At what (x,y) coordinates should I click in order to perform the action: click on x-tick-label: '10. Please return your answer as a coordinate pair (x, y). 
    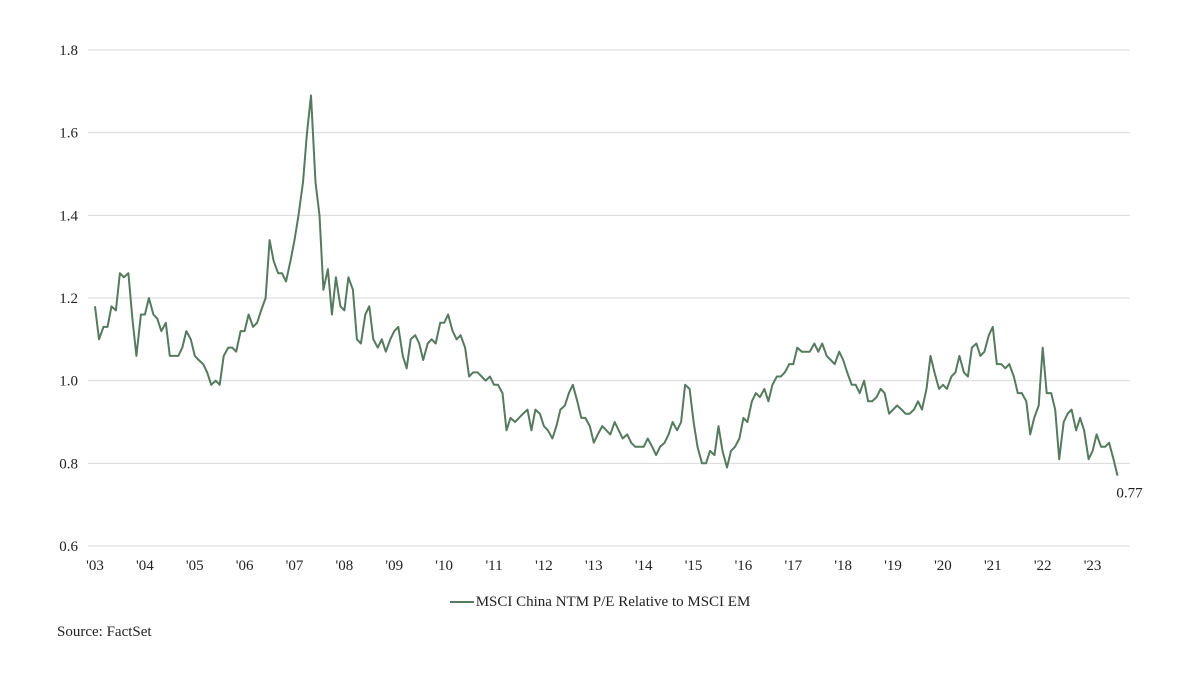
    Looking at the image, I should click on (444, 566).